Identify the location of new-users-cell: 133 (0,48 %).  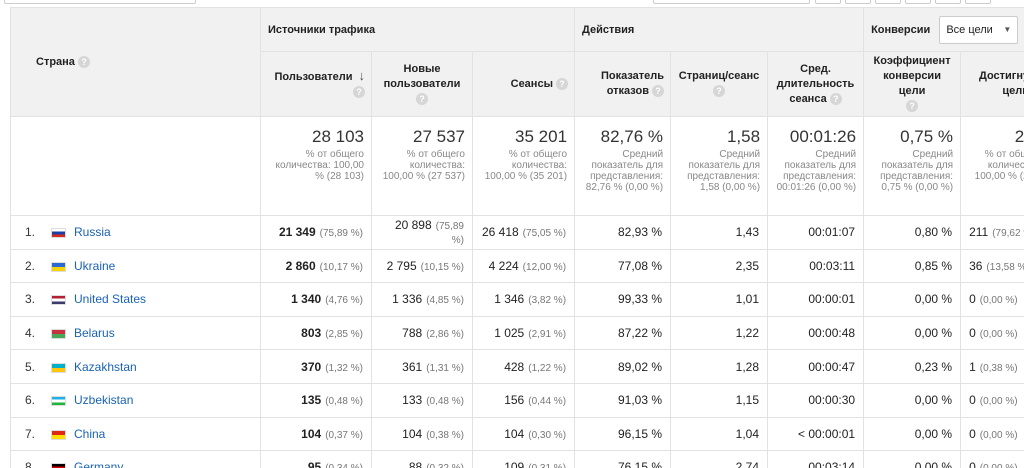
(422, 400).